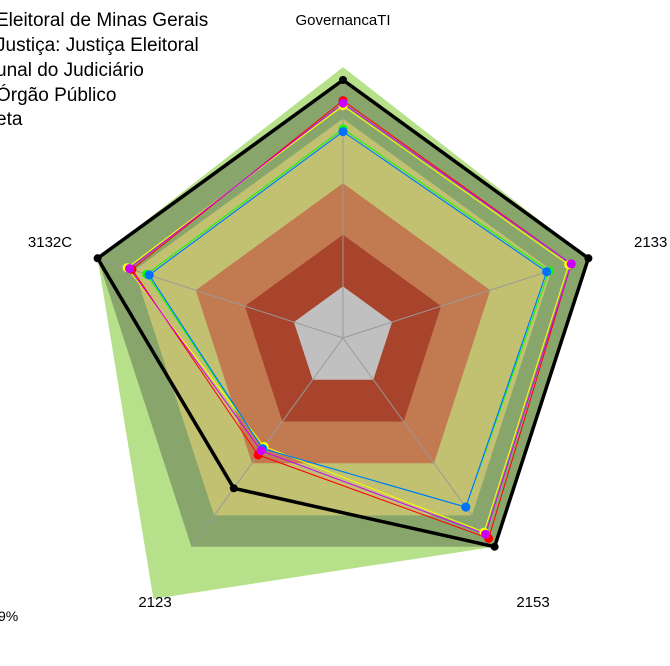  What do you see at coordinates (50, 242) in the screenshot?
I see `axis-label-3132c: 3132C` at bounding box center [50, 242].